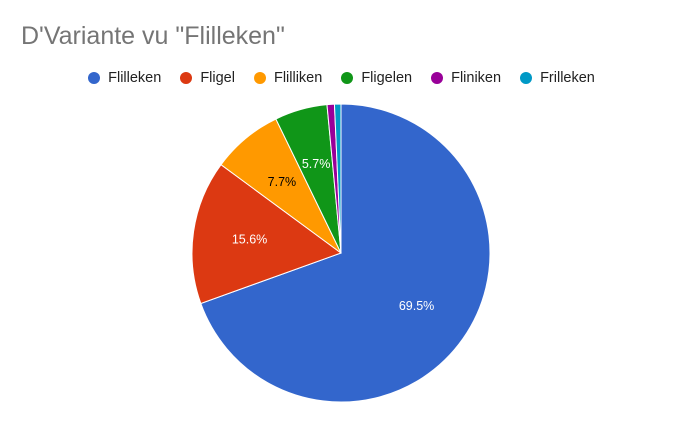  I want to click on data-label-flilliken: 7.7%, so click(282, 182).